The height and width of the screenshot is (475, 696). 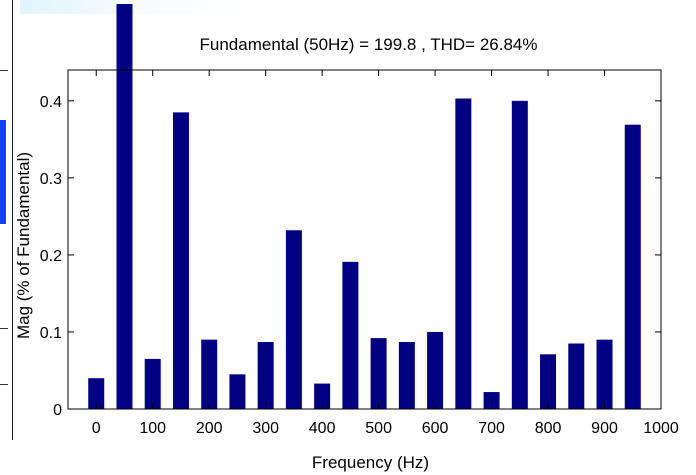 What do you see at coordinates (435, 370) in the screenshot?
I see `bar-600hz` at bounding box center [435, 370].